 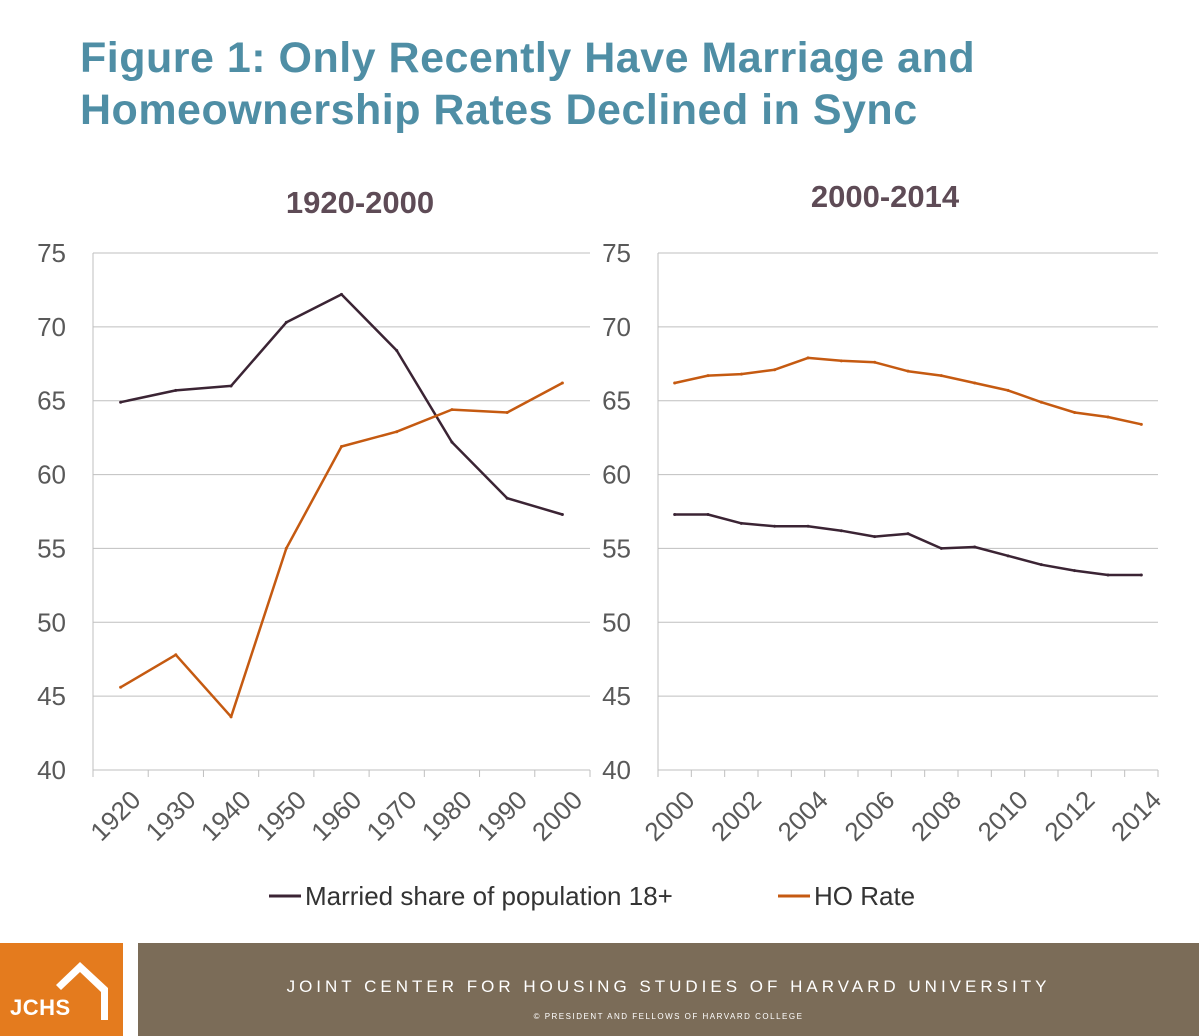 What do you see at coordinates (336, 816) in the screenshot?
I see `x-tick-label: 1960` at bounding box center [336, 816].